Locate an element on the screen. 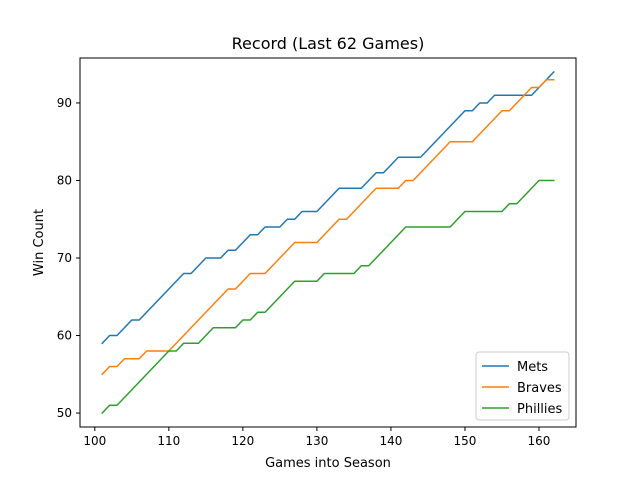 This screenshot has width=640, height=480. y-tick-label: 70 is located at coordinates (64, 258).